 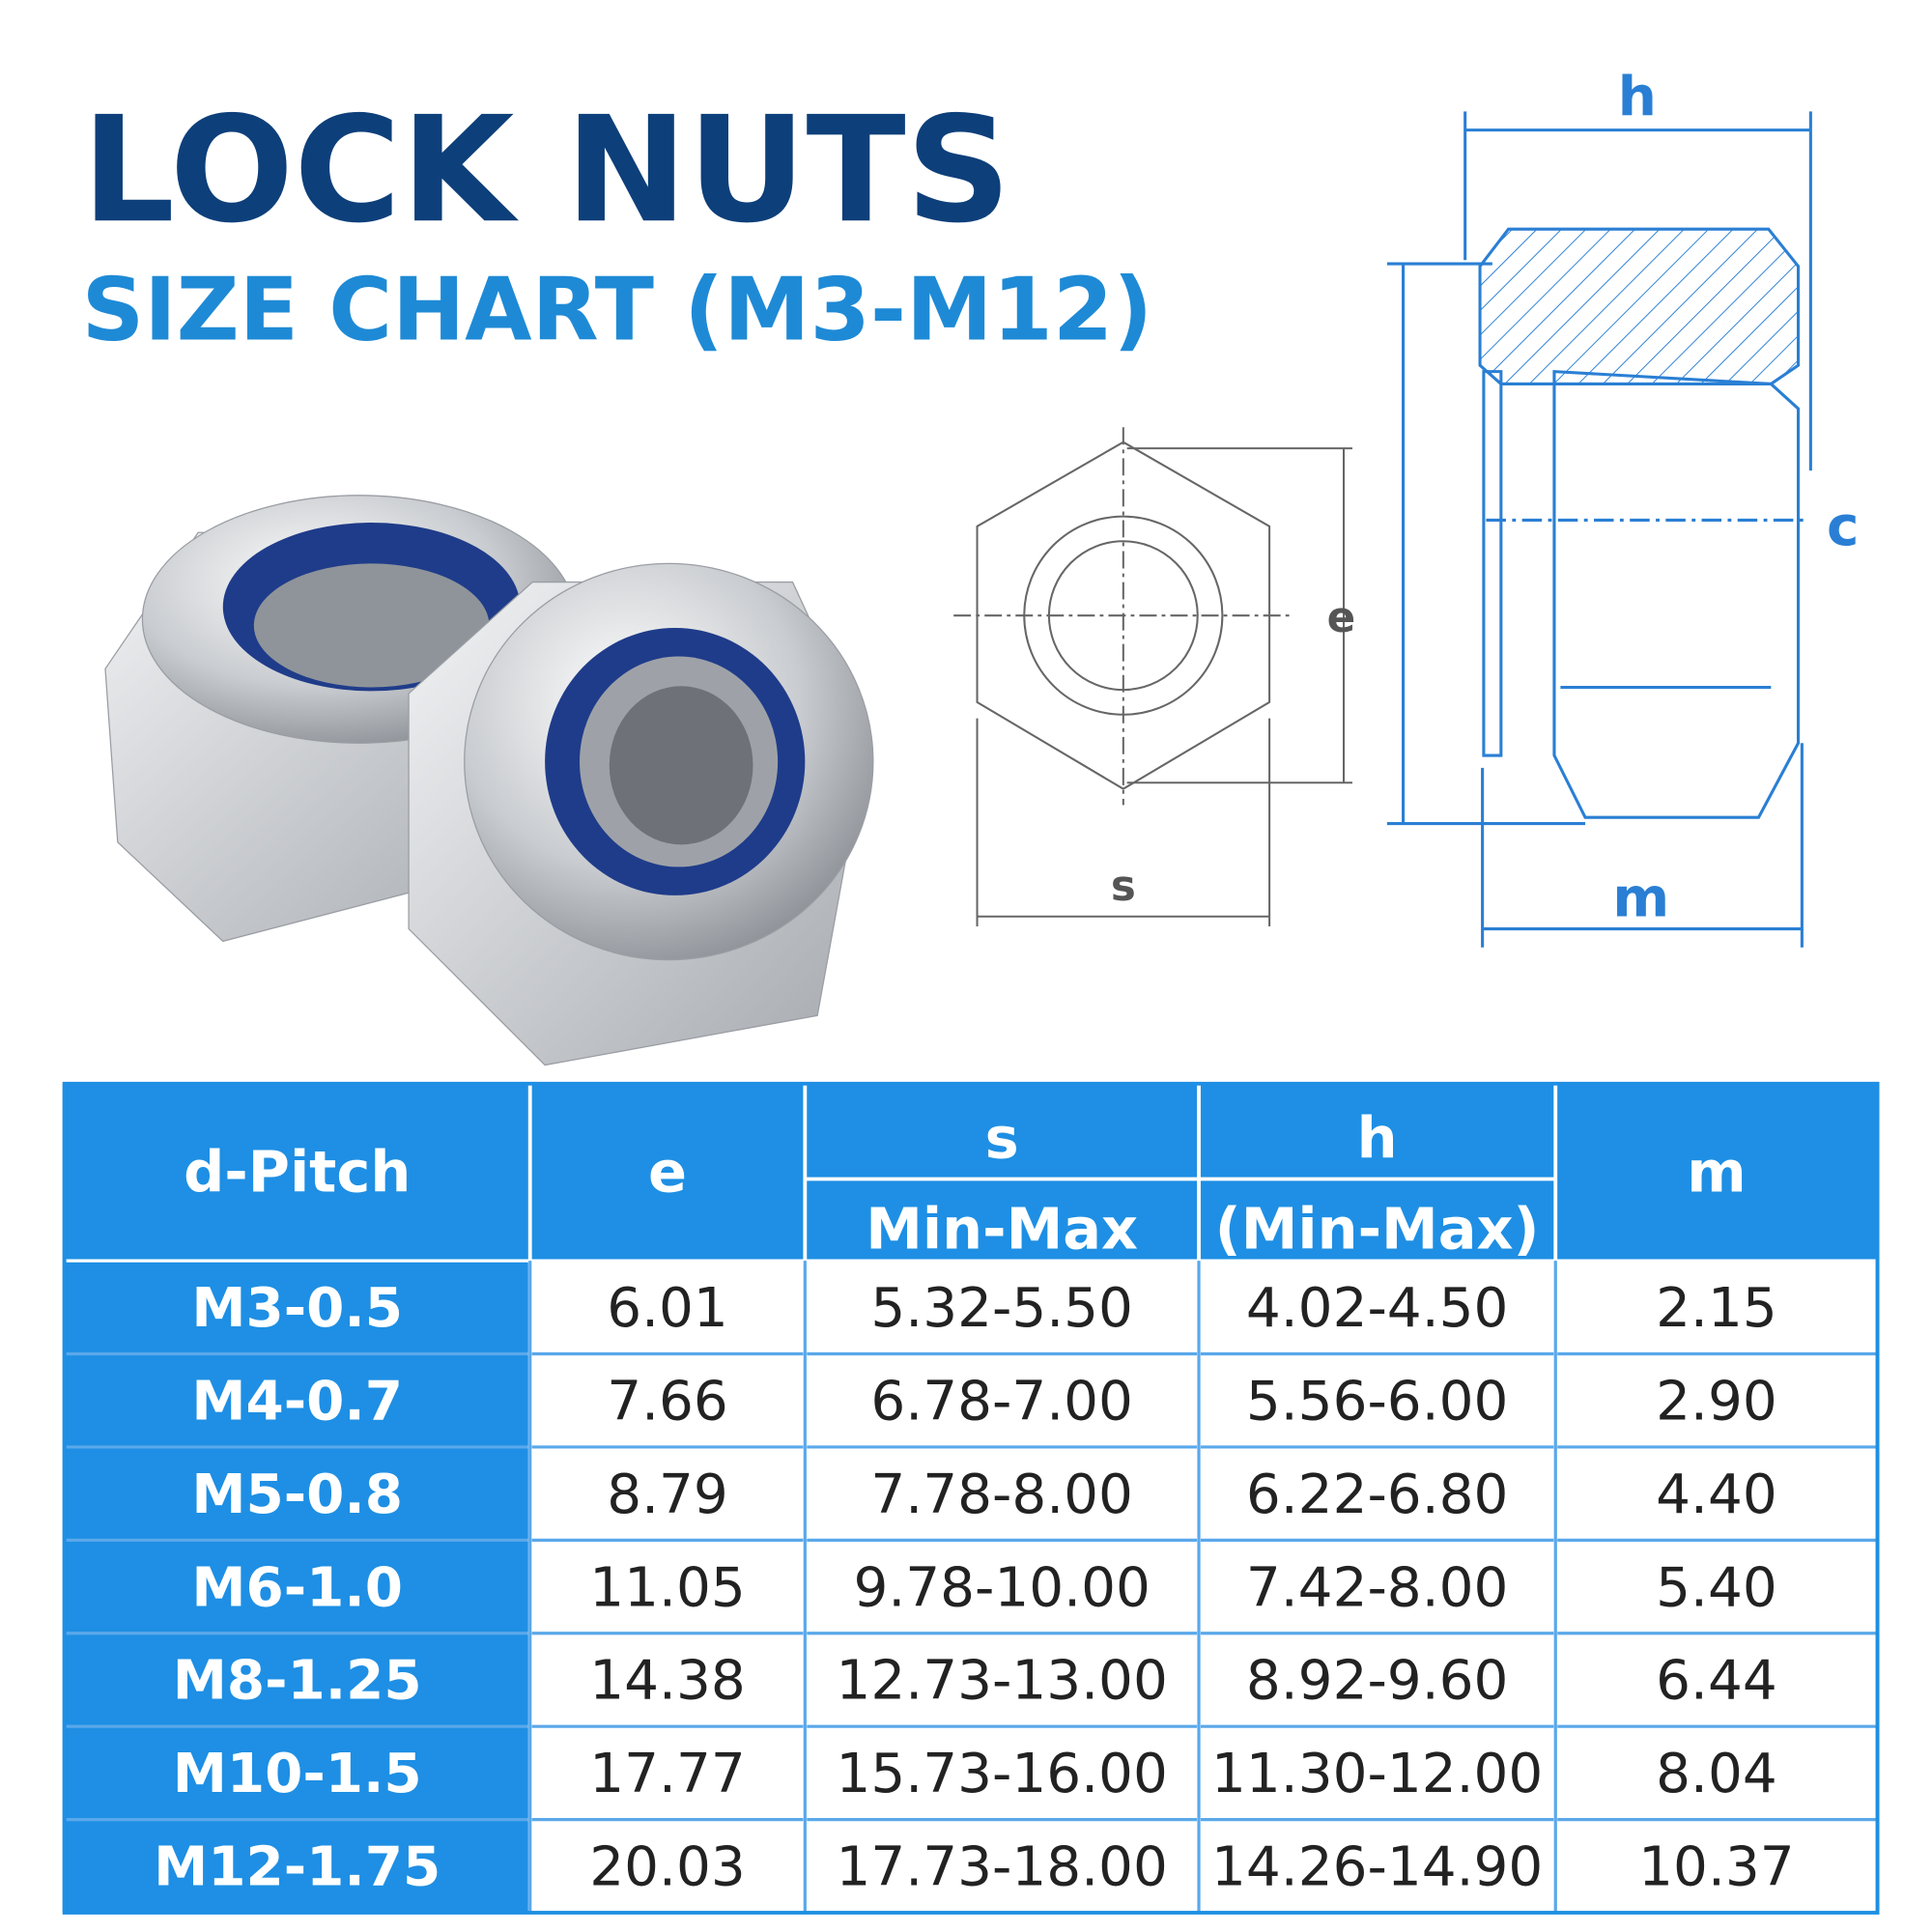 I want to click on header-cell: s, so click(x=1002, y=1138).